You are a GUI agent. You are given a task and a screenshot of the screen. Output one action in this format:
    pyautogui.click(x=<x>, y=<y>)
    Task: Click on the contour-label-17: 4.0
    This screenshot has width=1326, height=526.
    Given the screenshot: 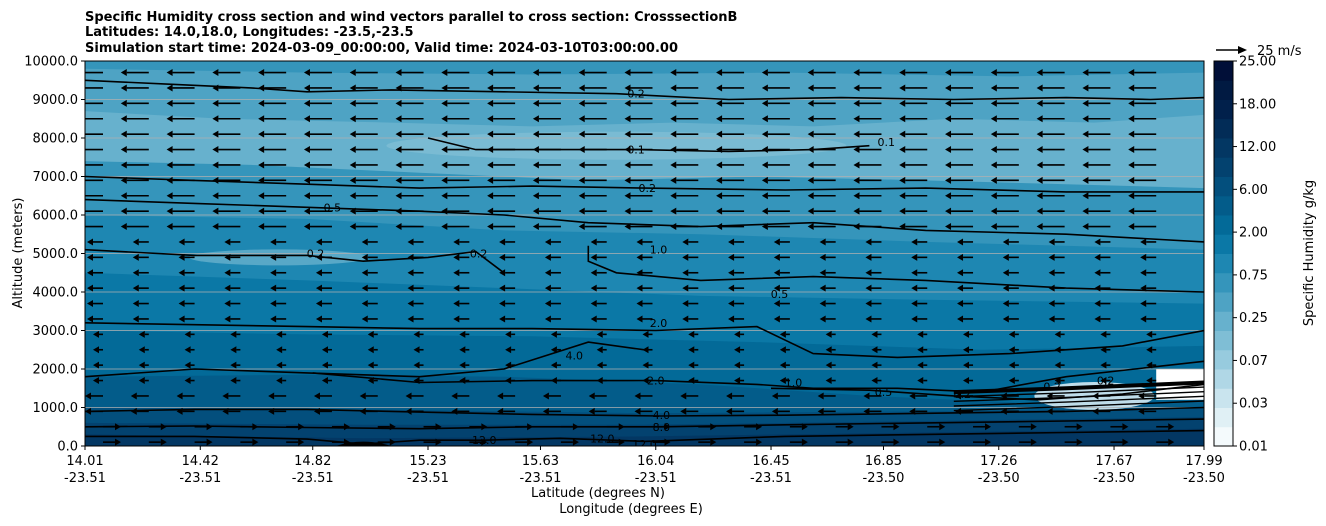 What is the action you would take?
    pyautogui.click(x=662, y=415)
    